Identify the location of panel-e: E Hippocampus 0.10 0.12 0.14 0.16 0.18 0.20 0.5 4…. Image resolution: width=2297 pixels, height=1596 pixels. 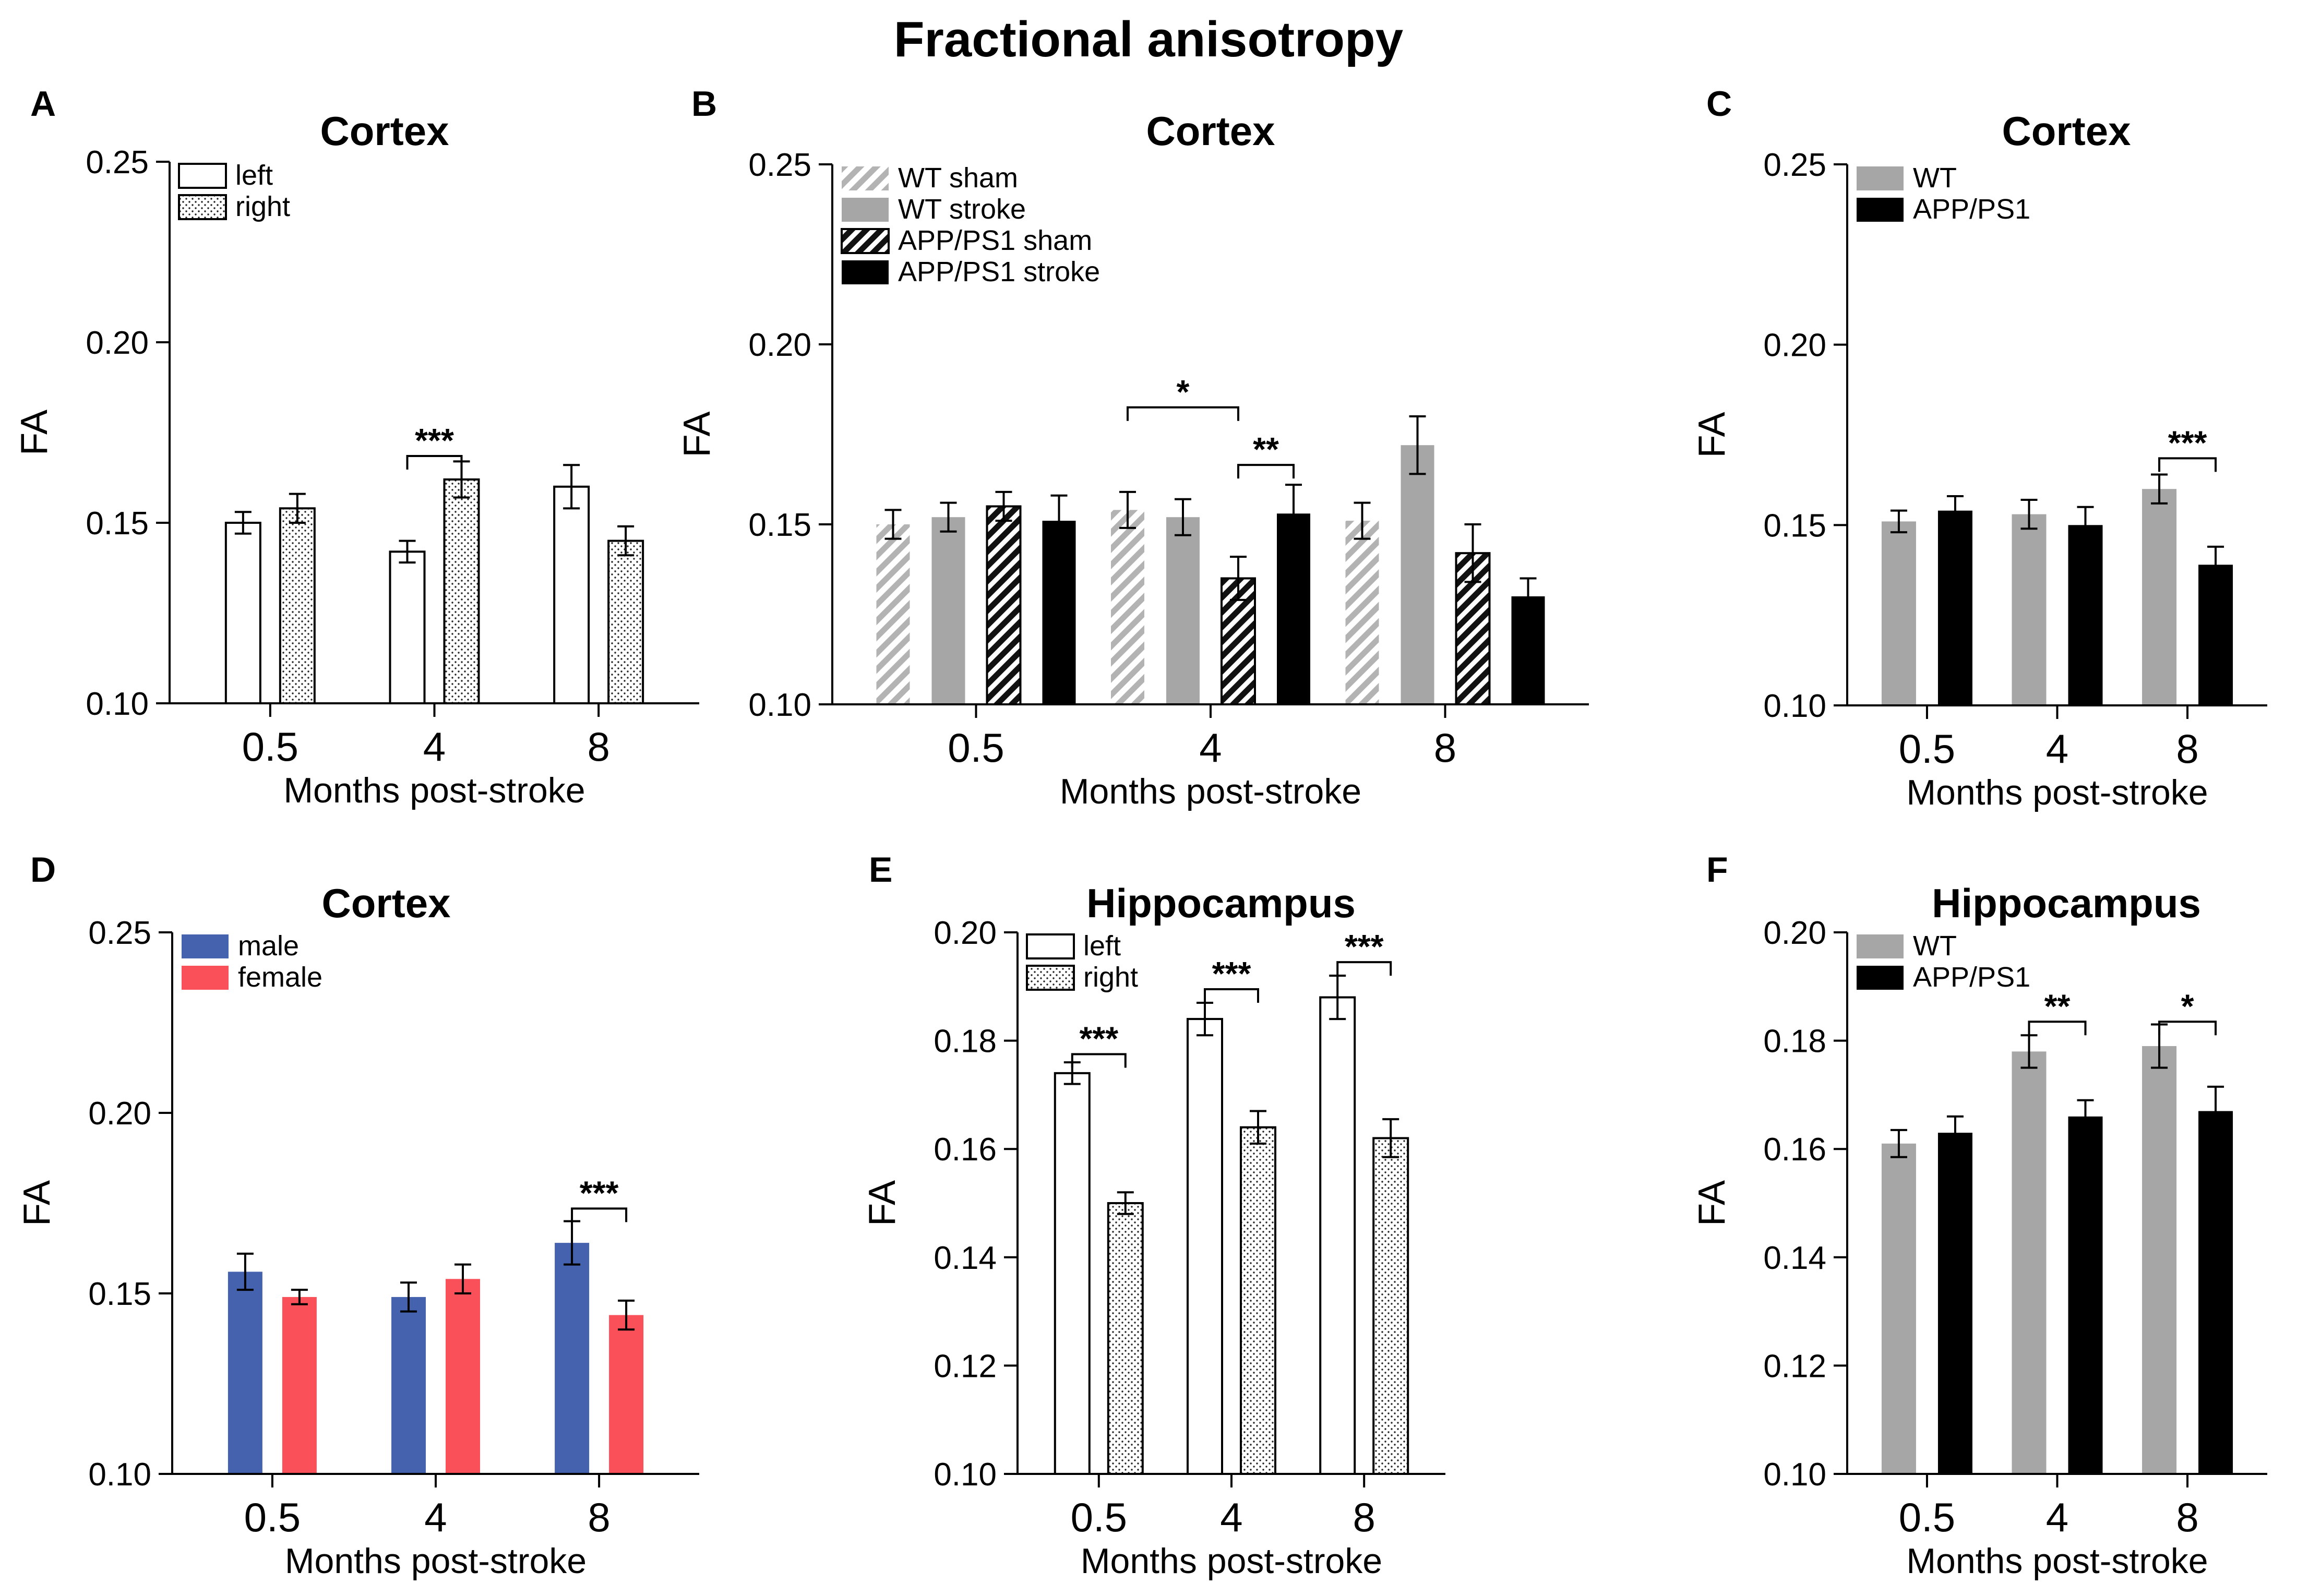
(1153, 1215).